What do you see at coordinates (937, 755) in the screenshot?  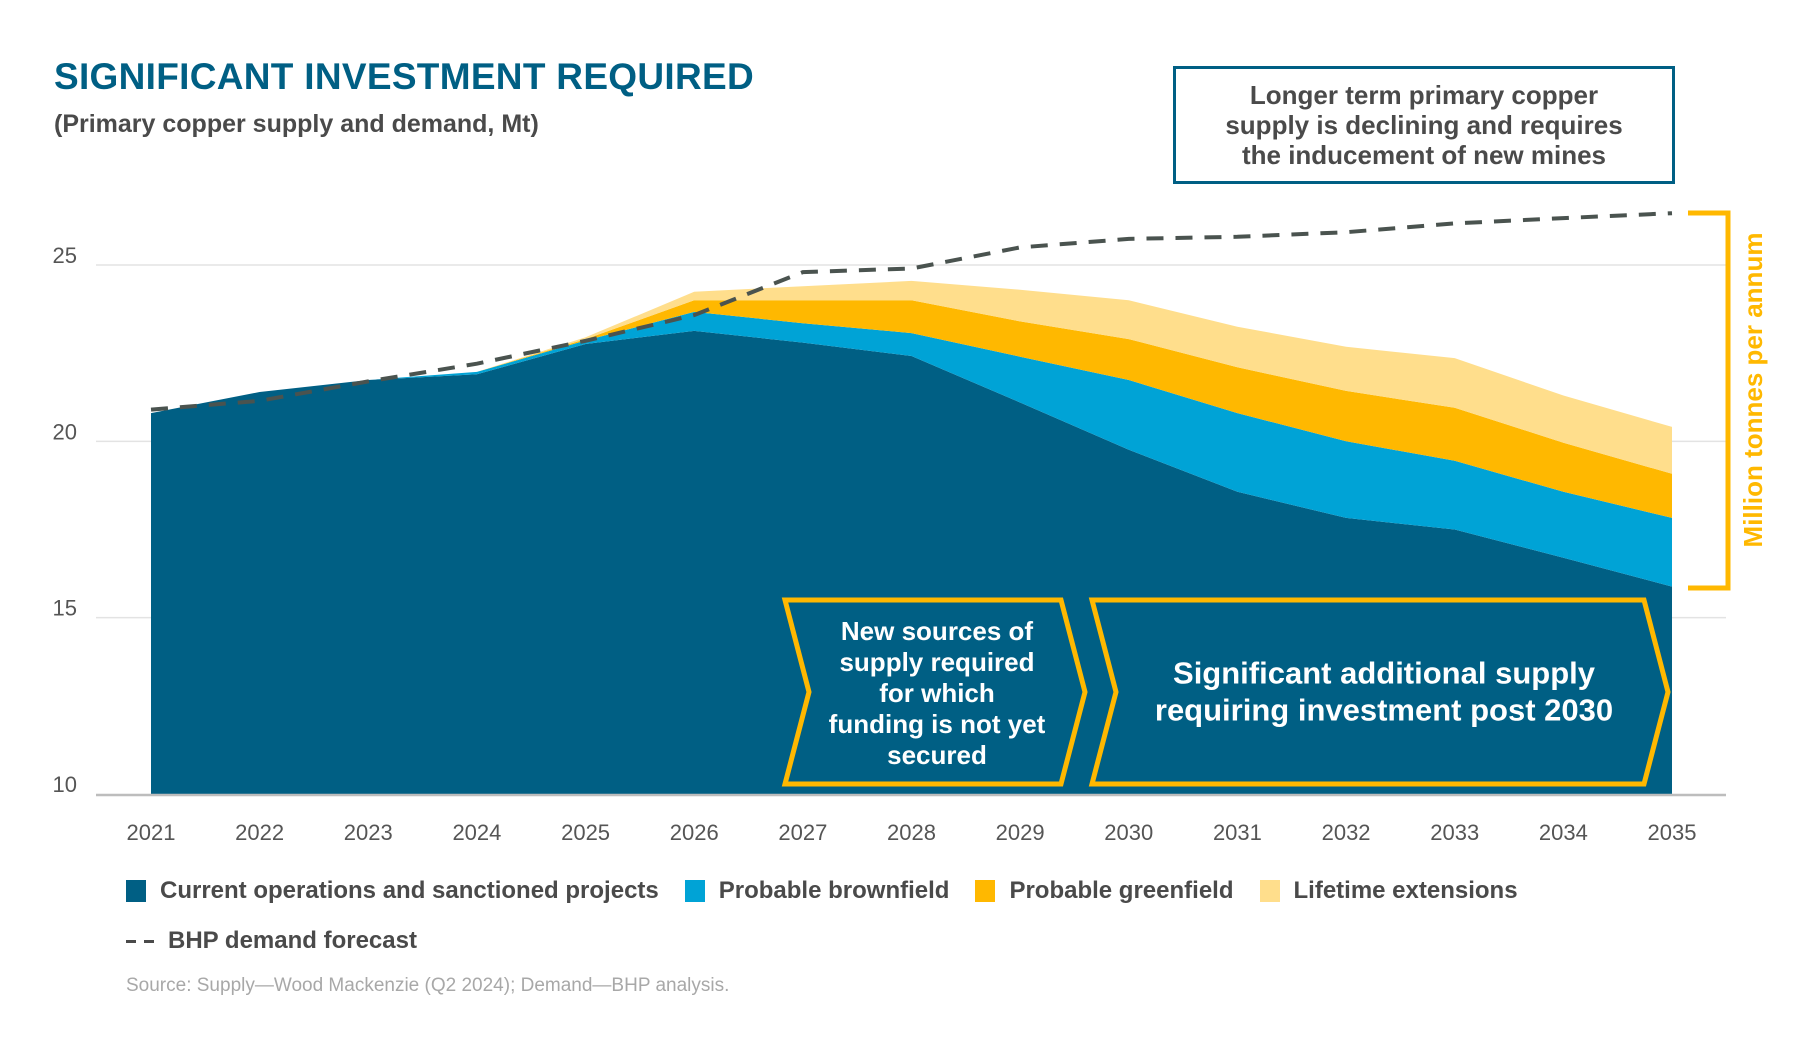 I see `chevron-text-line: secured` at bounding box center [937, 755].